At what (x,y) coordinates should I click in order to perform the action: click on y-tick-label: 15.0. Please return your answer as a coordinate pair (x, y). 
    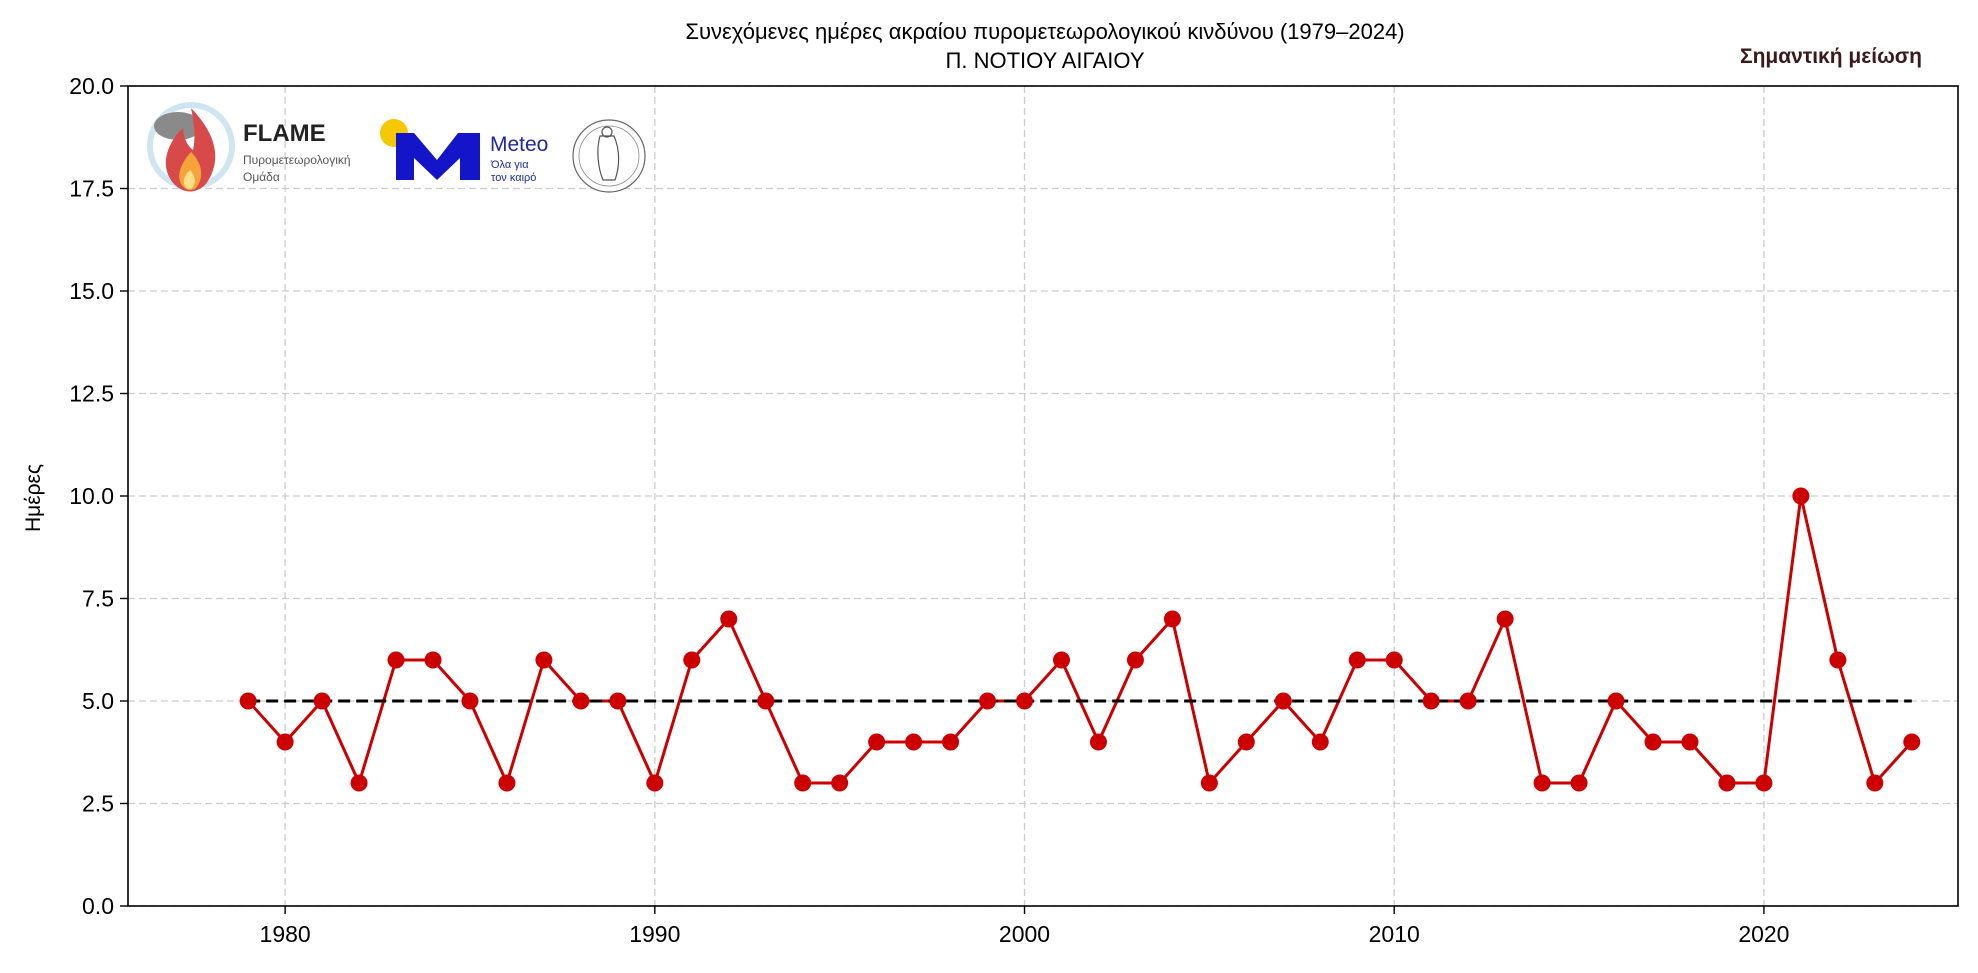
    Looking at the image, I should click on (91, 291).